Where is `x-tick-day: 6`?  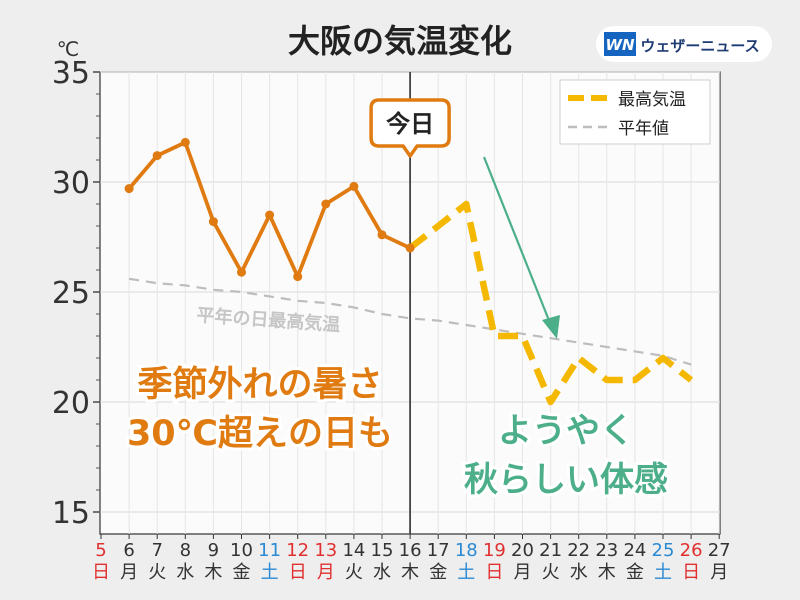
x-tick-day: 6 is located at coordinates (128, 550).